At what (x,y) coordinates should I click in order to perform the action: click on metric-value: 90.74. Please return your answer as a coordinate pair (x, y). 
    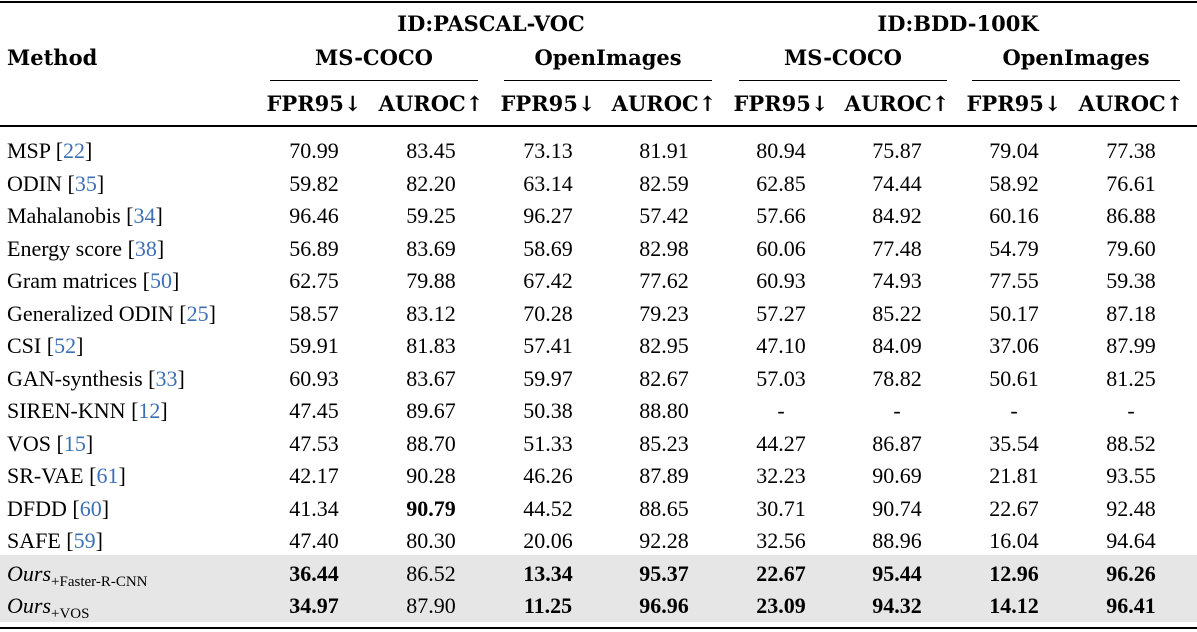
    Looking at the image, I should click on (897, 508).